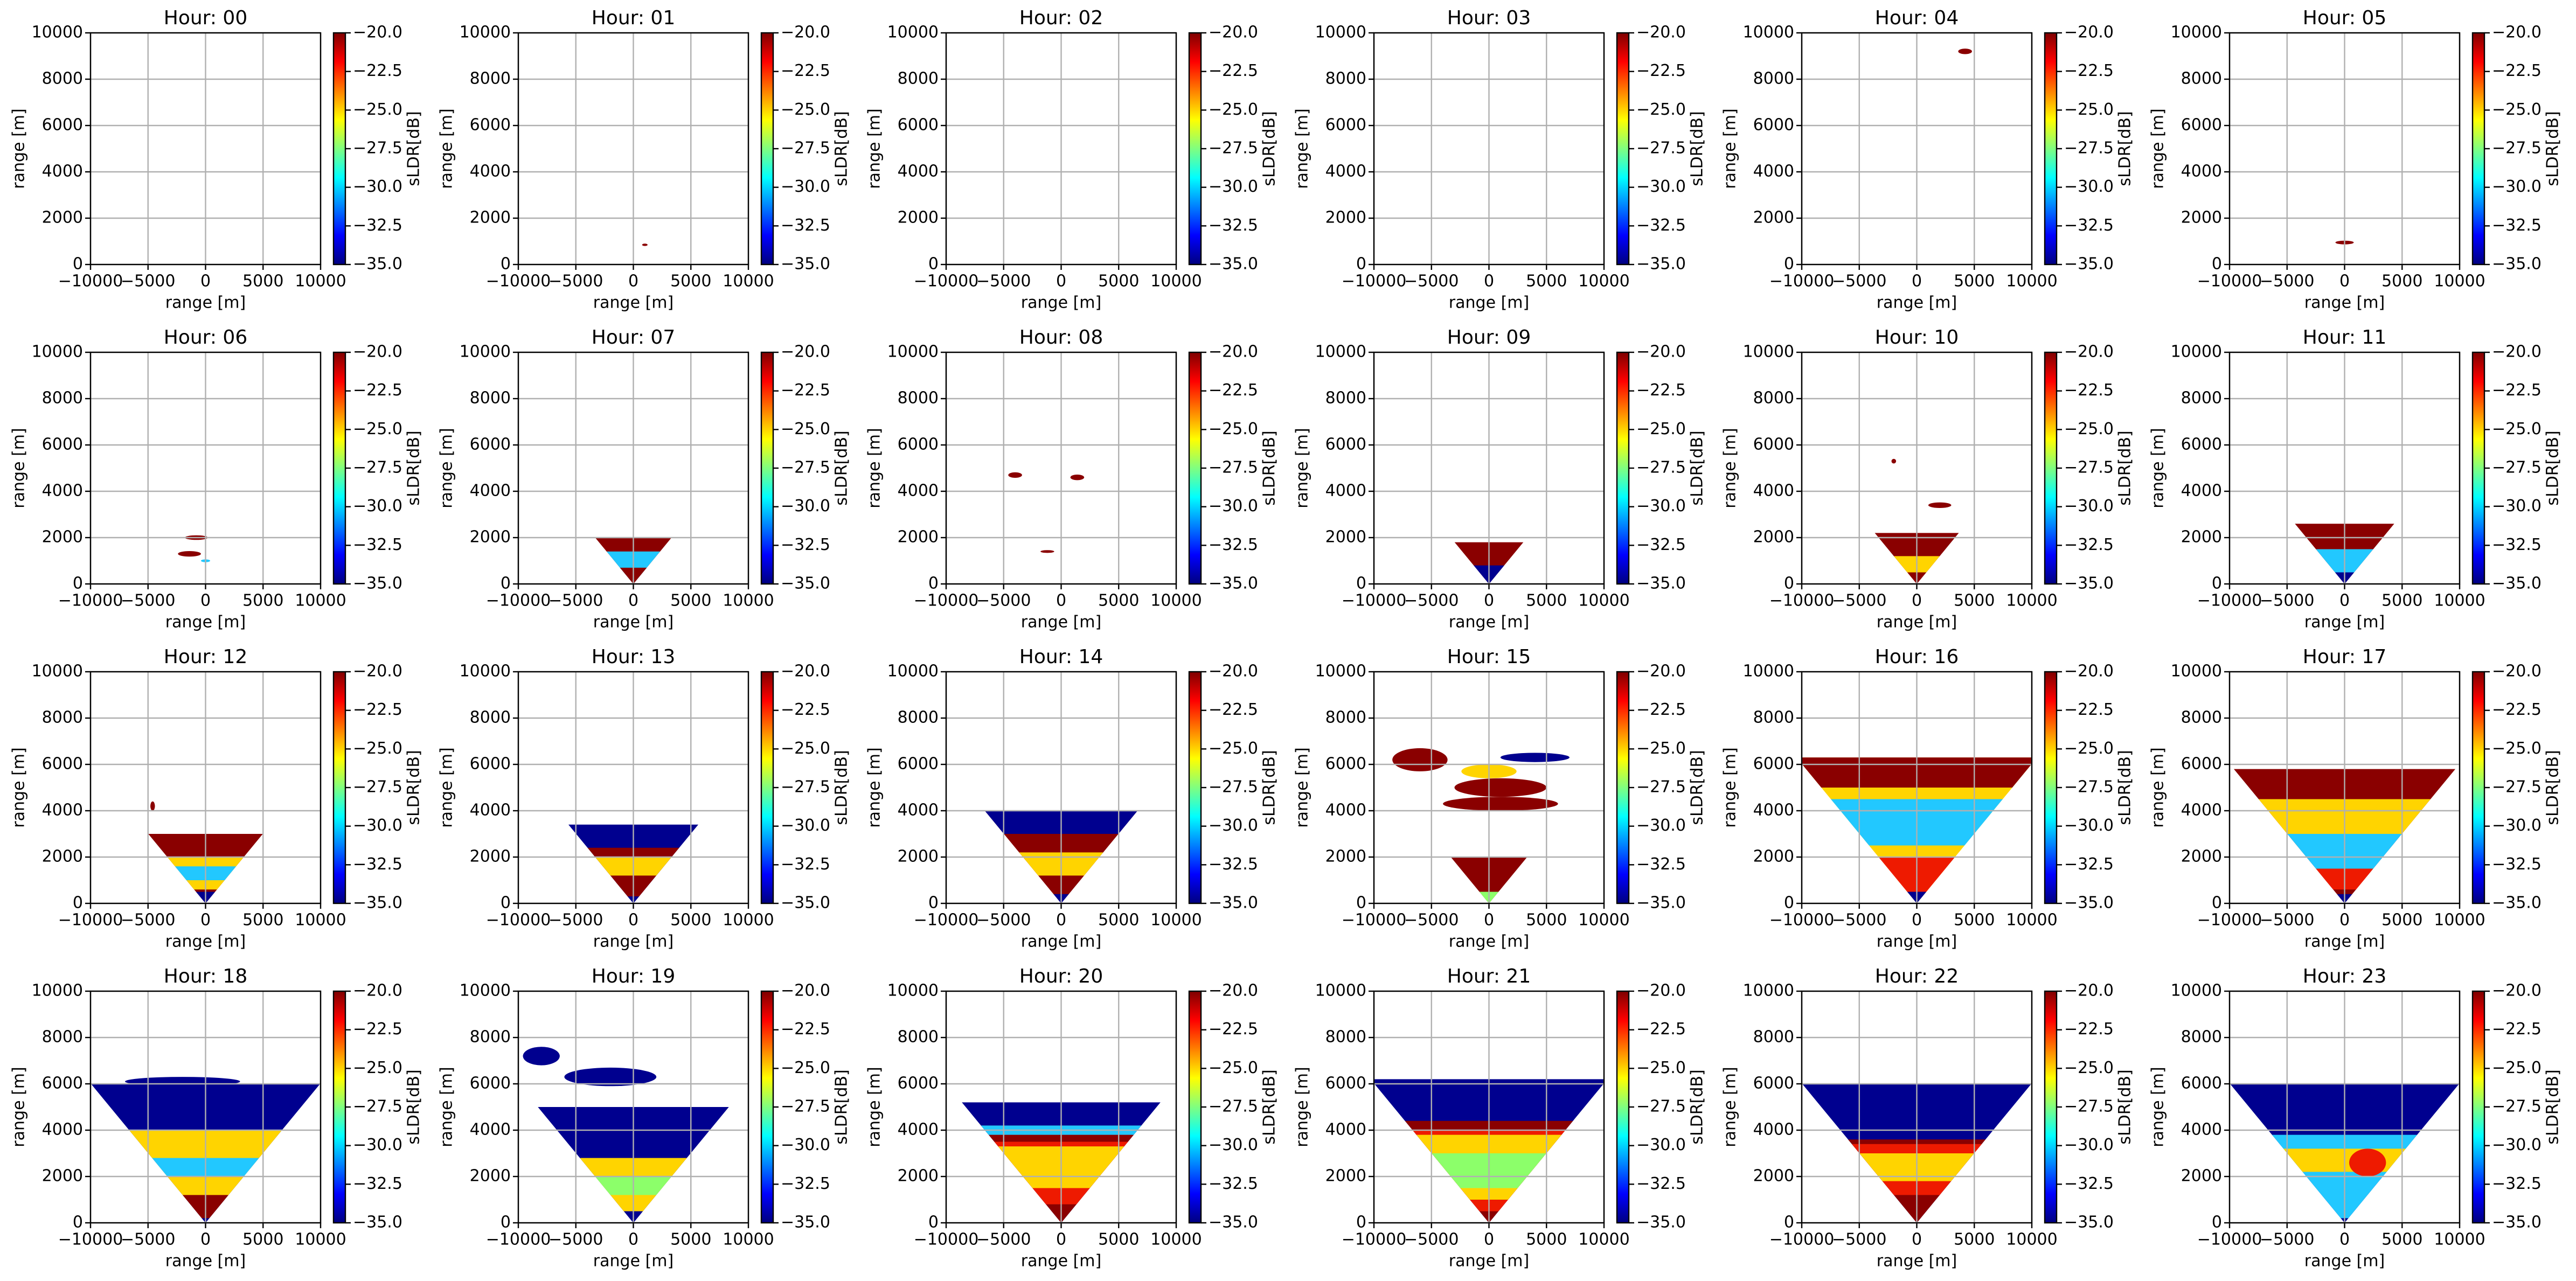 Image resolution: width=2576 pixels, height=1281 pixels. What do you see at coordinates (1047, 551) in the screenshot?
I see `radar-echo` at bounding box center [1047, 551].